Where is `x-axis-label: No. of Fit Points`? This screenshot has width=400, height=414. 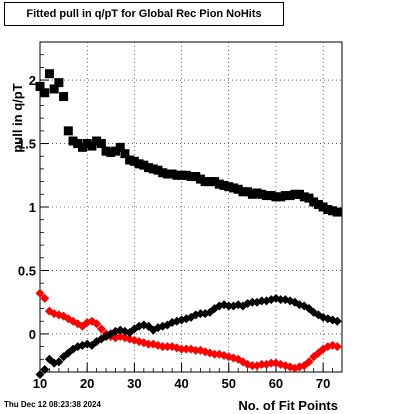
x-axis-label: No. of Fit Points is located at coordinates (288, 405).